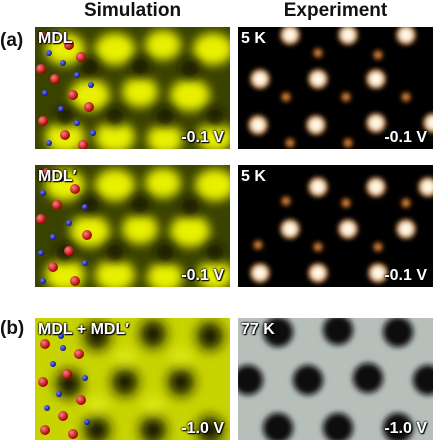  Describe the element at coordinates (12, 40) in the screenshot. I see `row-label-a: (a)` at that location.